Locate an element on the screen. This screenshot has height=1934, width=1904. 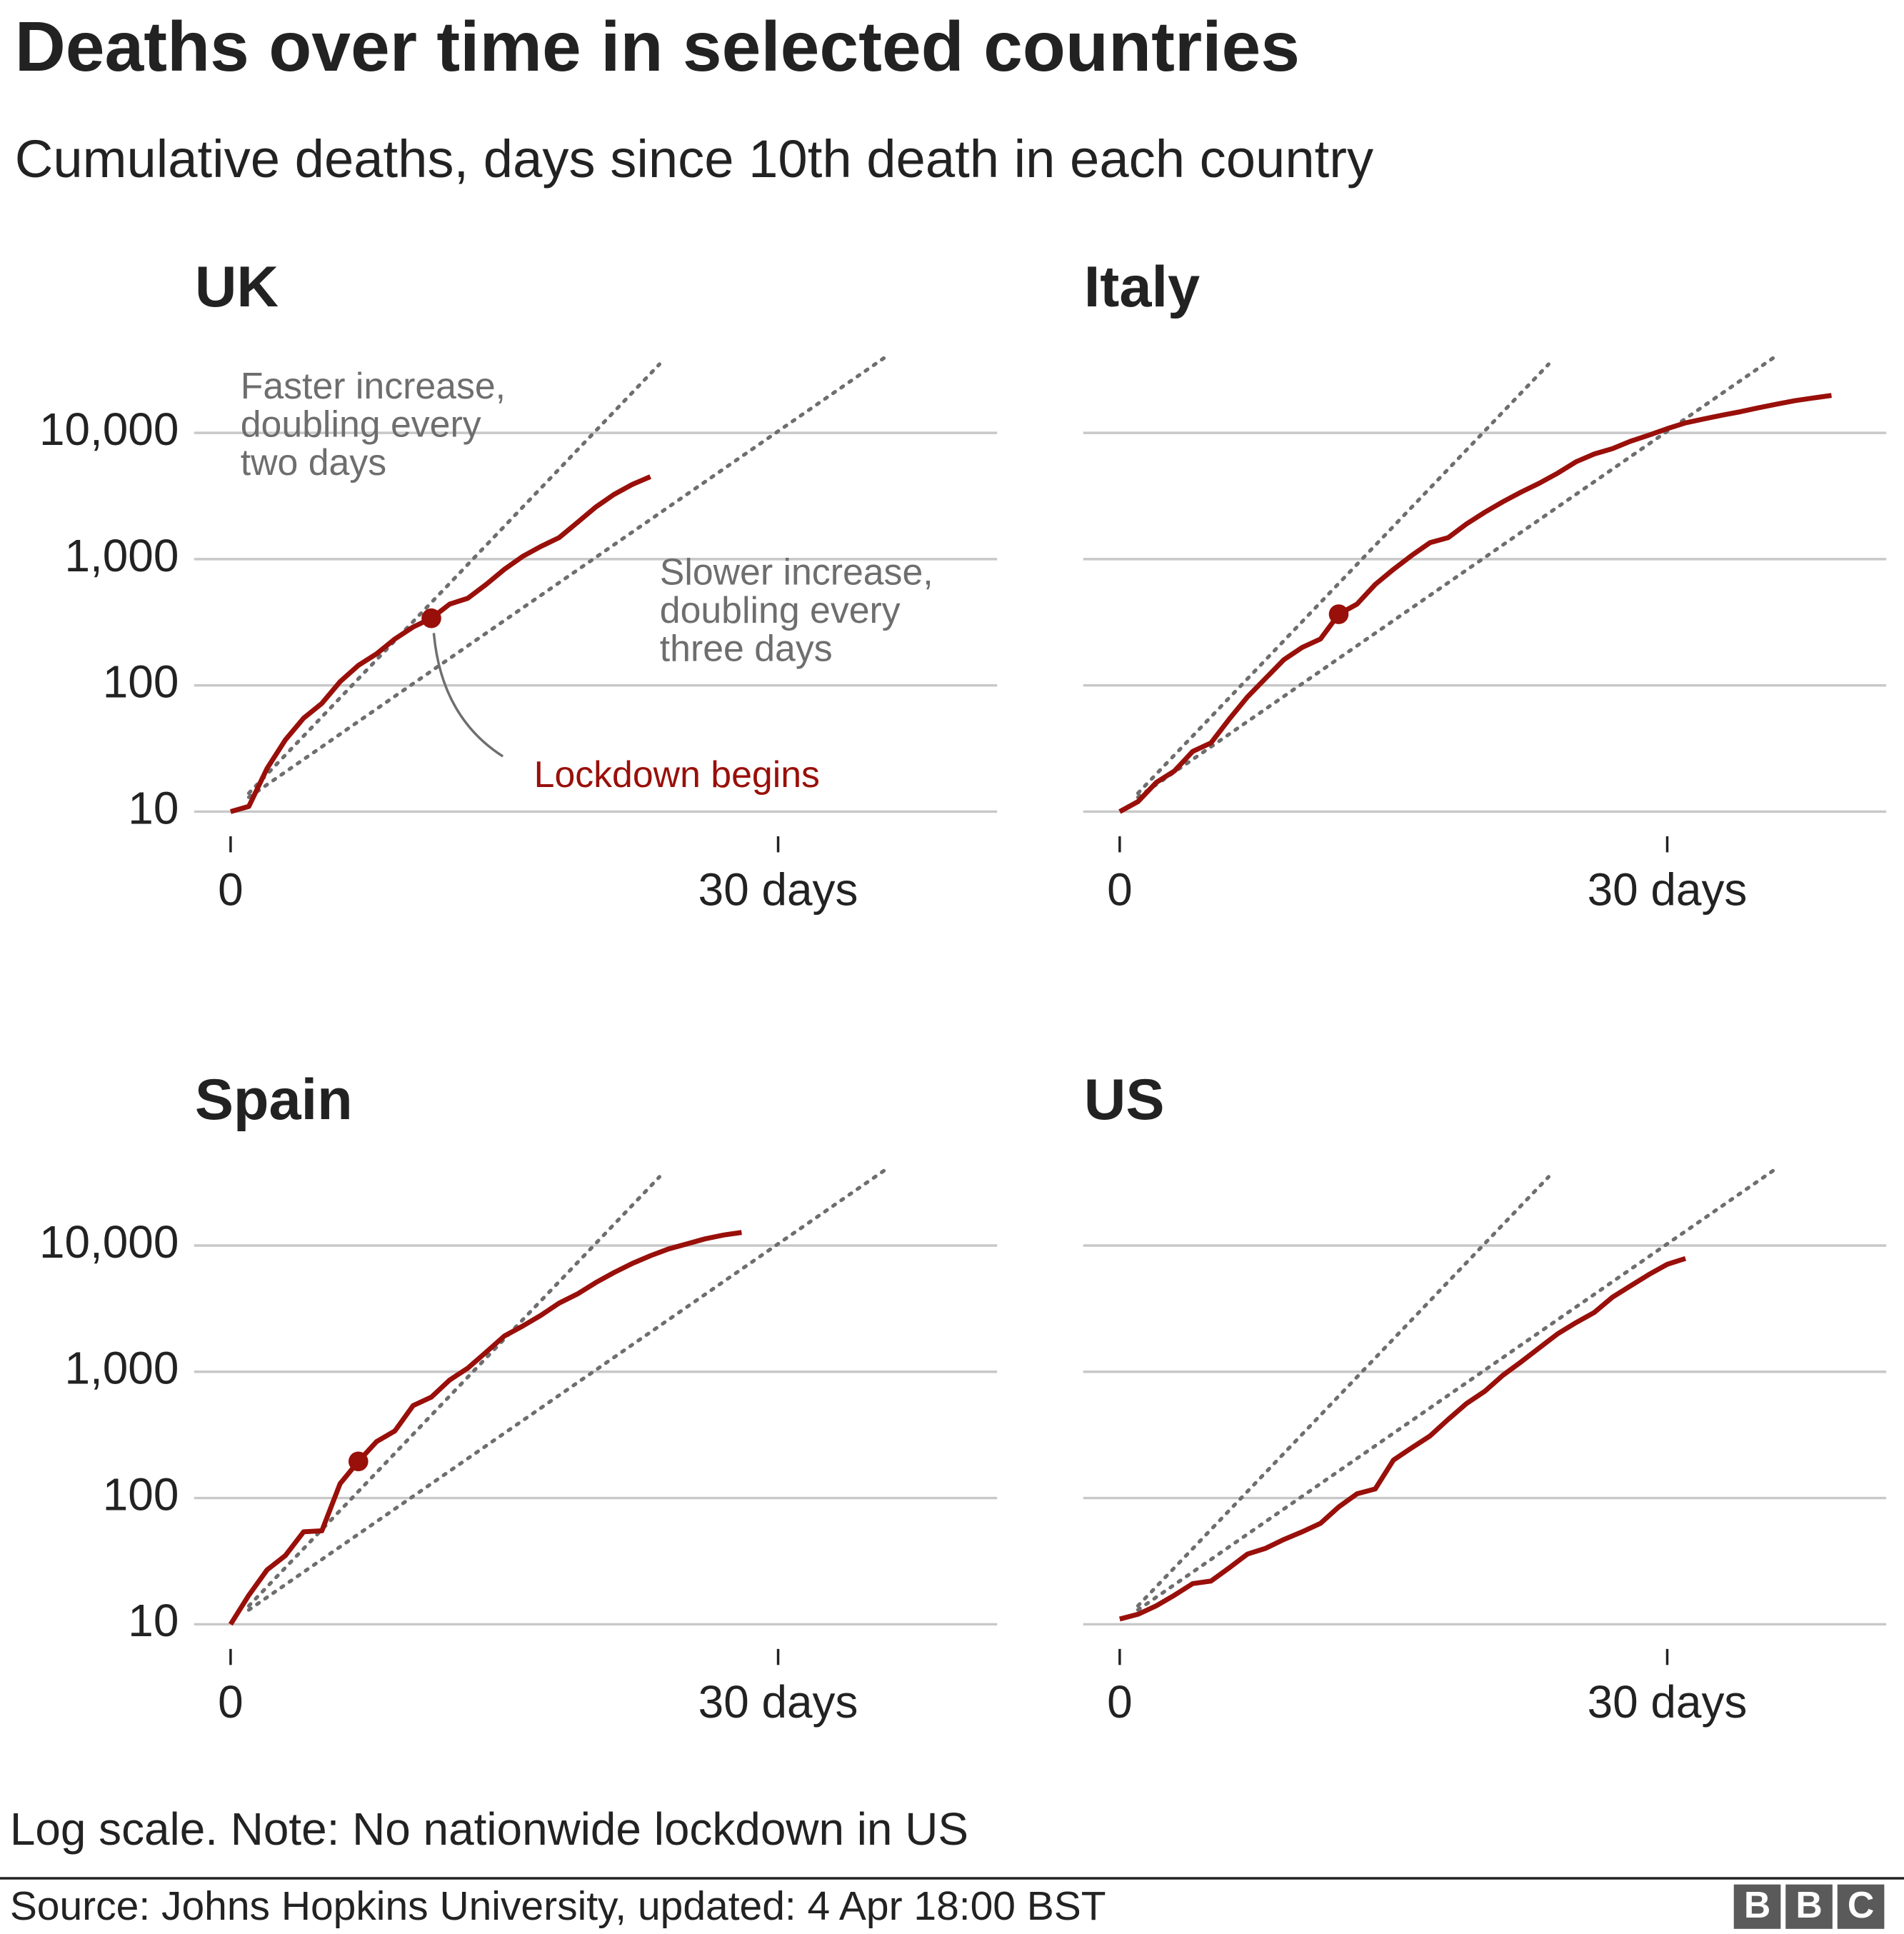
annotation-pointer is located at coordinates (468, 695).